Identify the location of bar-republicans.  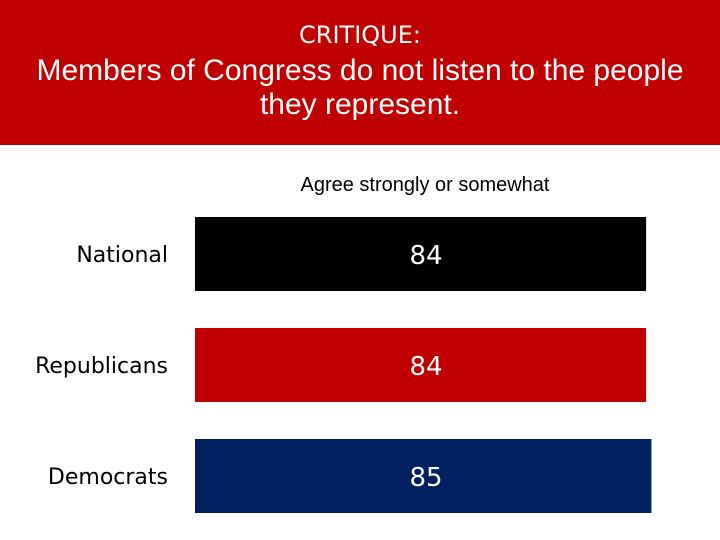
(421, 365).